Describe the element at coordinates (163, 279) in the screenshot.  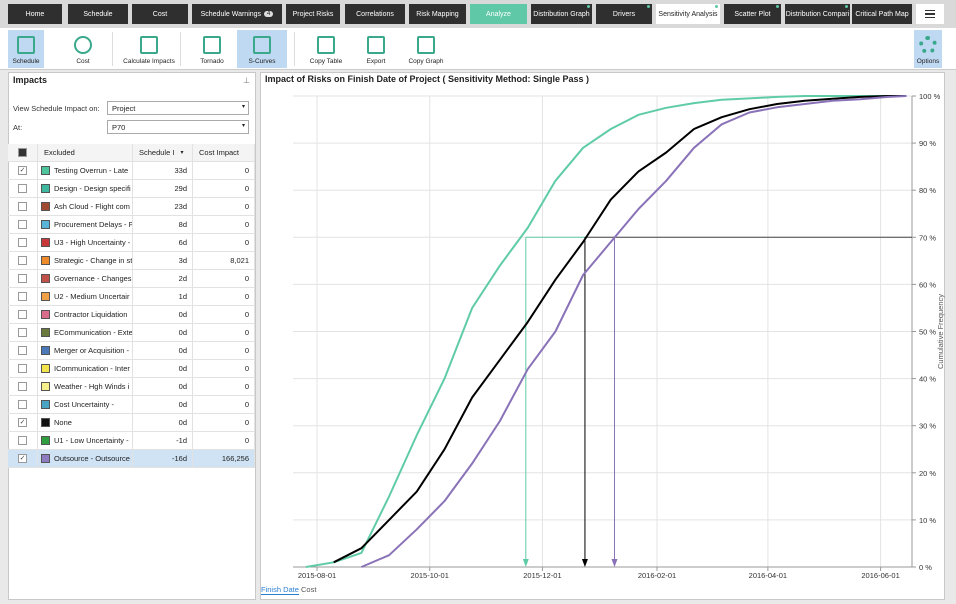
I see `schedule-impact-cell: 2d` at that location.